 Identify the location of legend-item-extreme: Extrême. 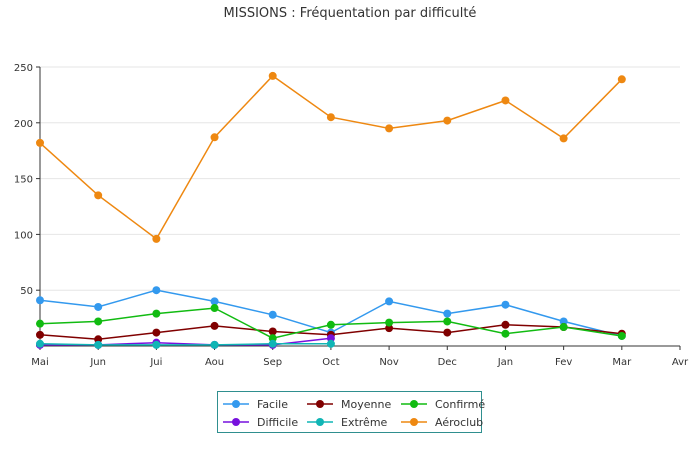
(346, 422).